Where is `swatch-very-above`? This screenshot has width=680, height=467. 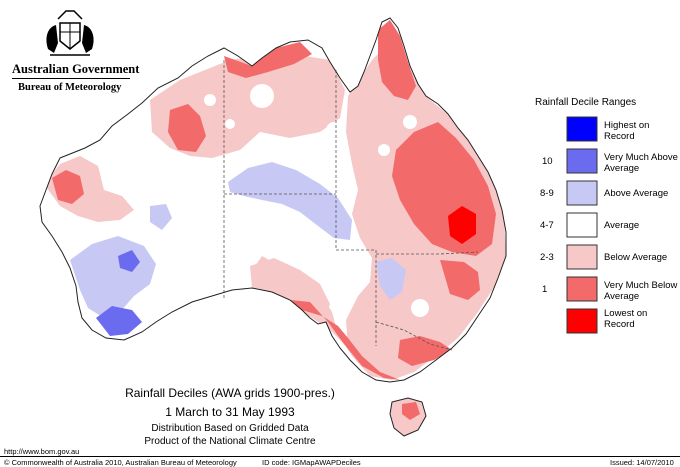
swatch-very-above is located at coordinates (582, 161).